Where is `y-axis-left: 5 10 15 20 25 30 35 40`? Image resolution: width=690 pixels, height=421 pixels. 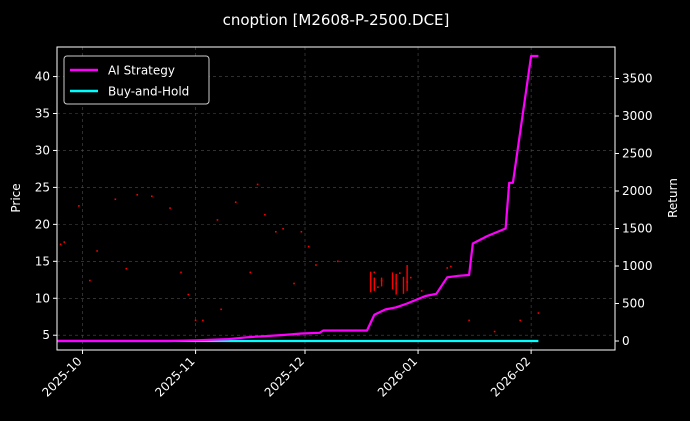 y-axis-left: 5 10 15 20 25 30 35 40 is located at coordinates (46, 206).